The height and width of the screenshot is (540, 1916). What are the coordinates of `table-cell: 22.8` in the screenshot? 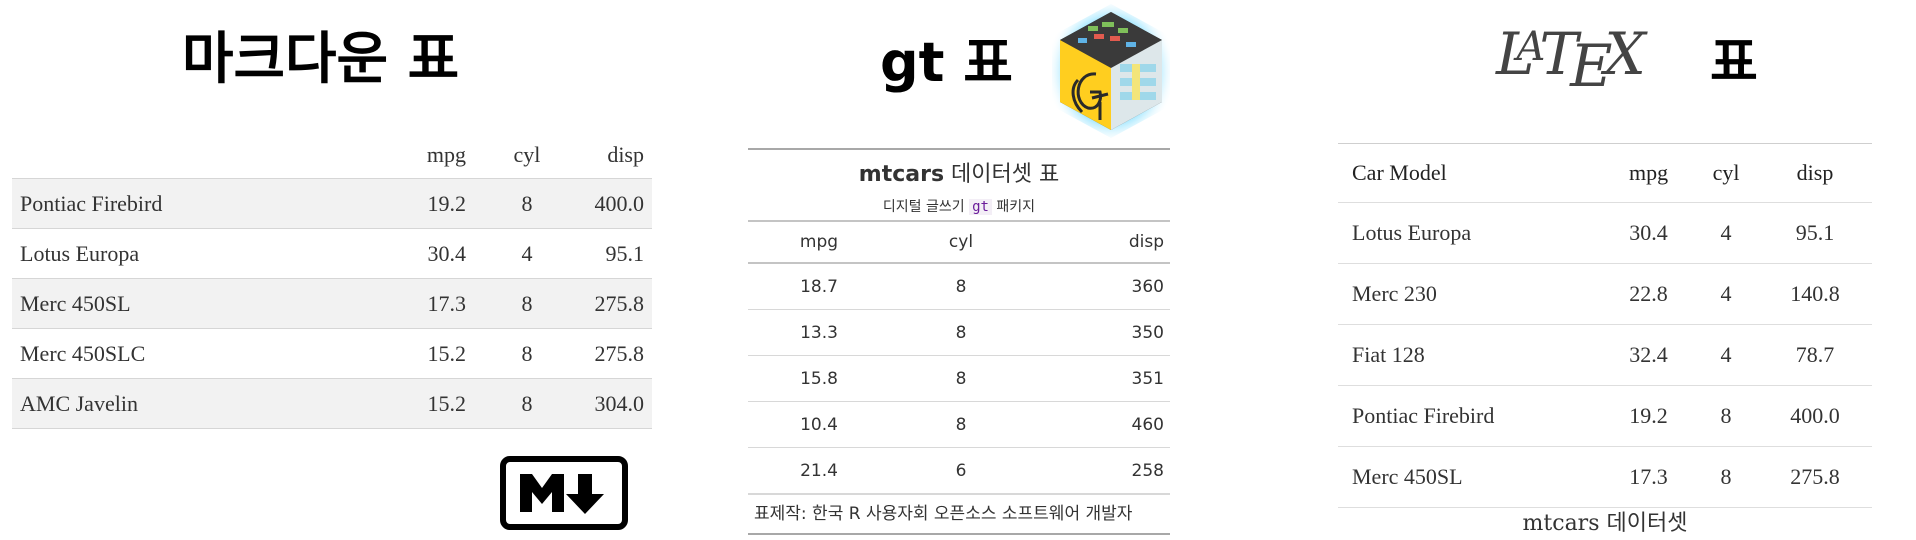 It's located at (1649, 294).